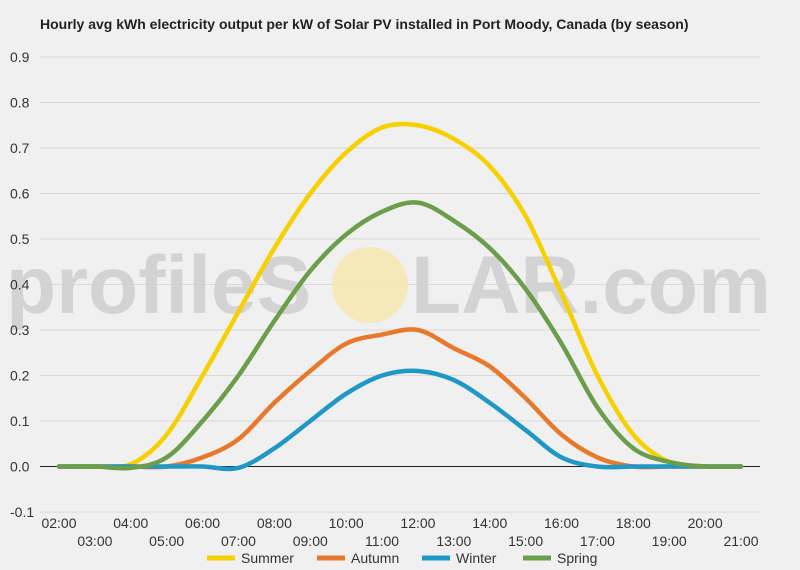 The width and height of the screenshot is (800, 570). What do you see at coordinates (453, 541) in the screenshot?
I see `x-tick-label: 13:00` at bounding box center [453, 541].